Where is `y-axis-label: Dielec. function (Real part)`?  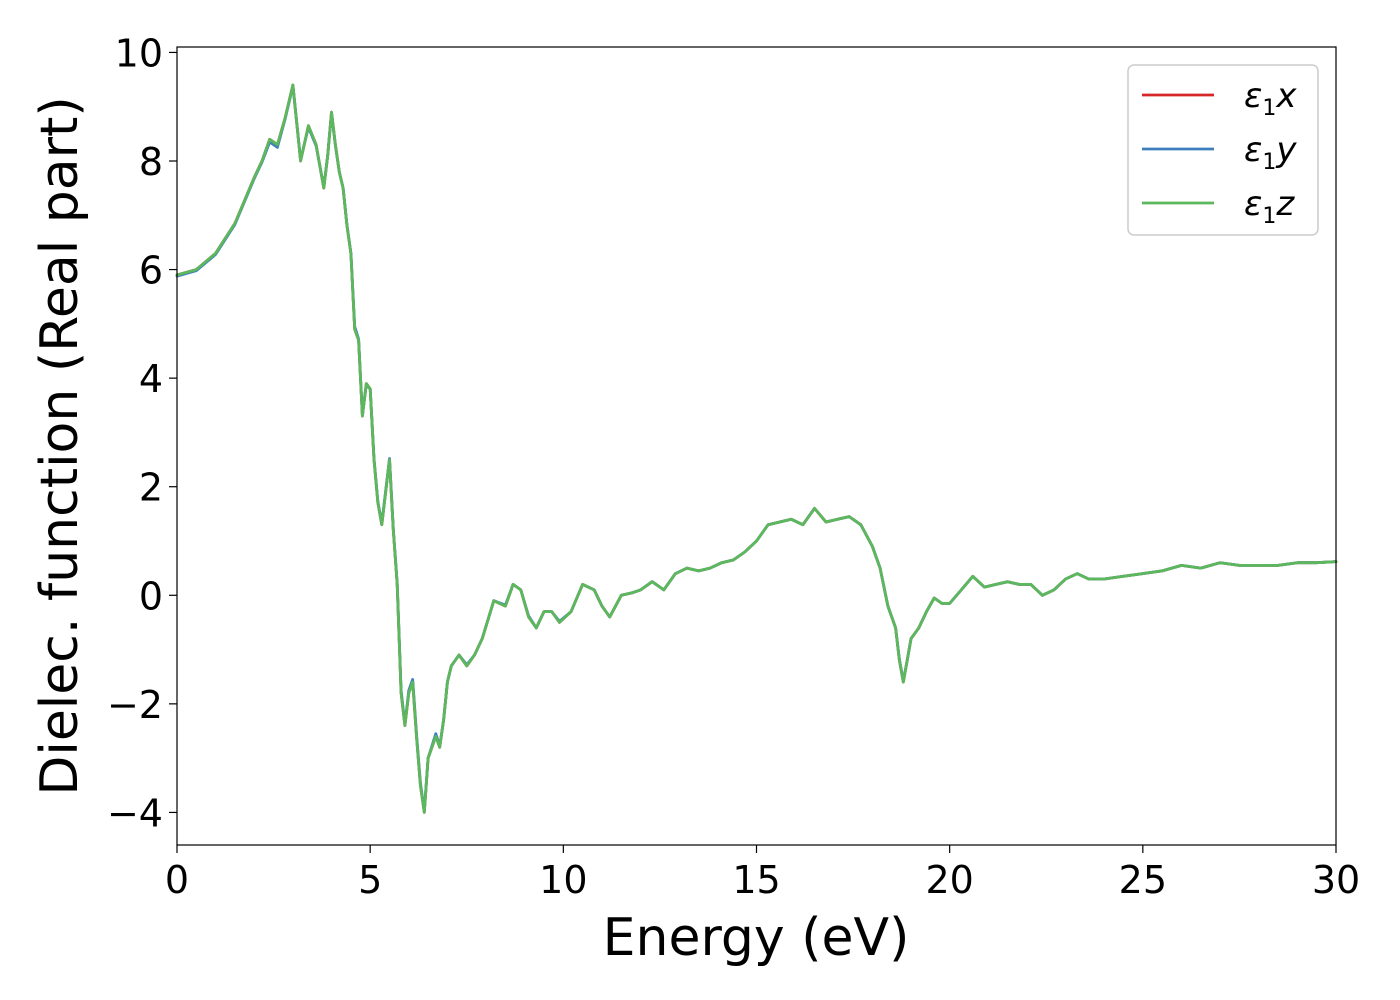
y-axis-label: Dielec. function (Real part) is located at coordinates (60, 445).